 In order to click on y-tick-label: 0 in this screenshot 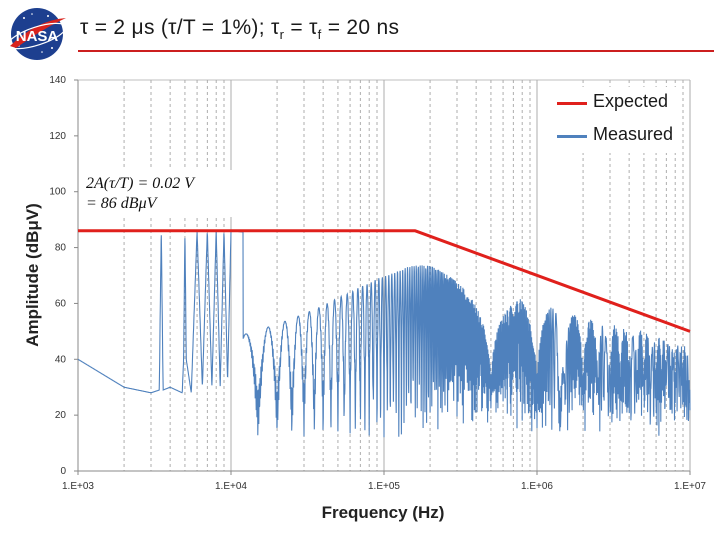, I will do `click(63, 471)`.